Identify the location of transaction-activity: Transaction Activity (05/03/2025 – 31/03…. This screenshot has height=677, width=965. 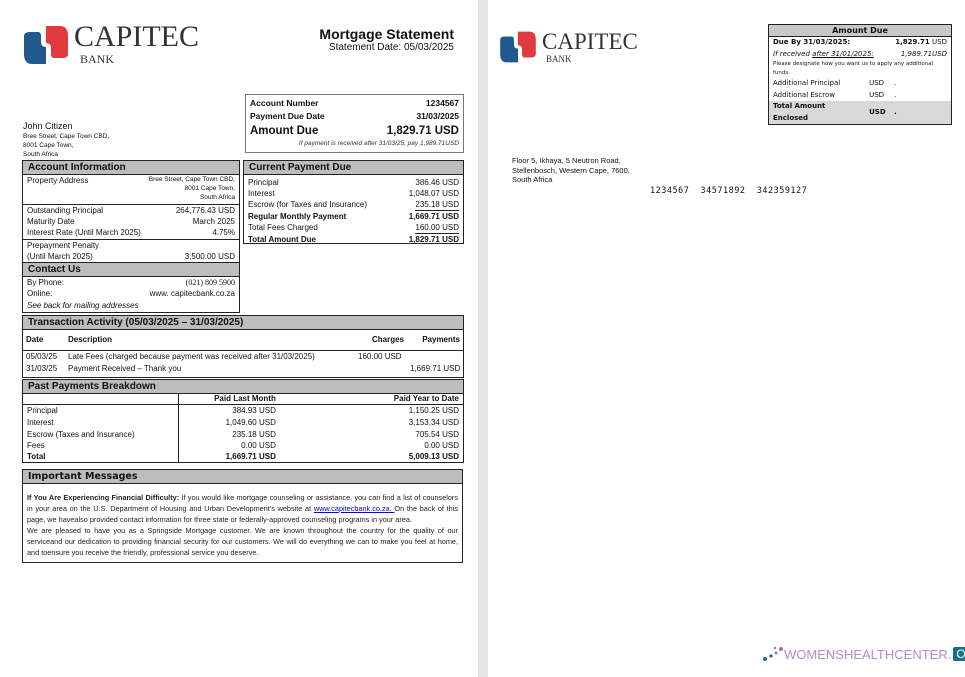
(243, 346).